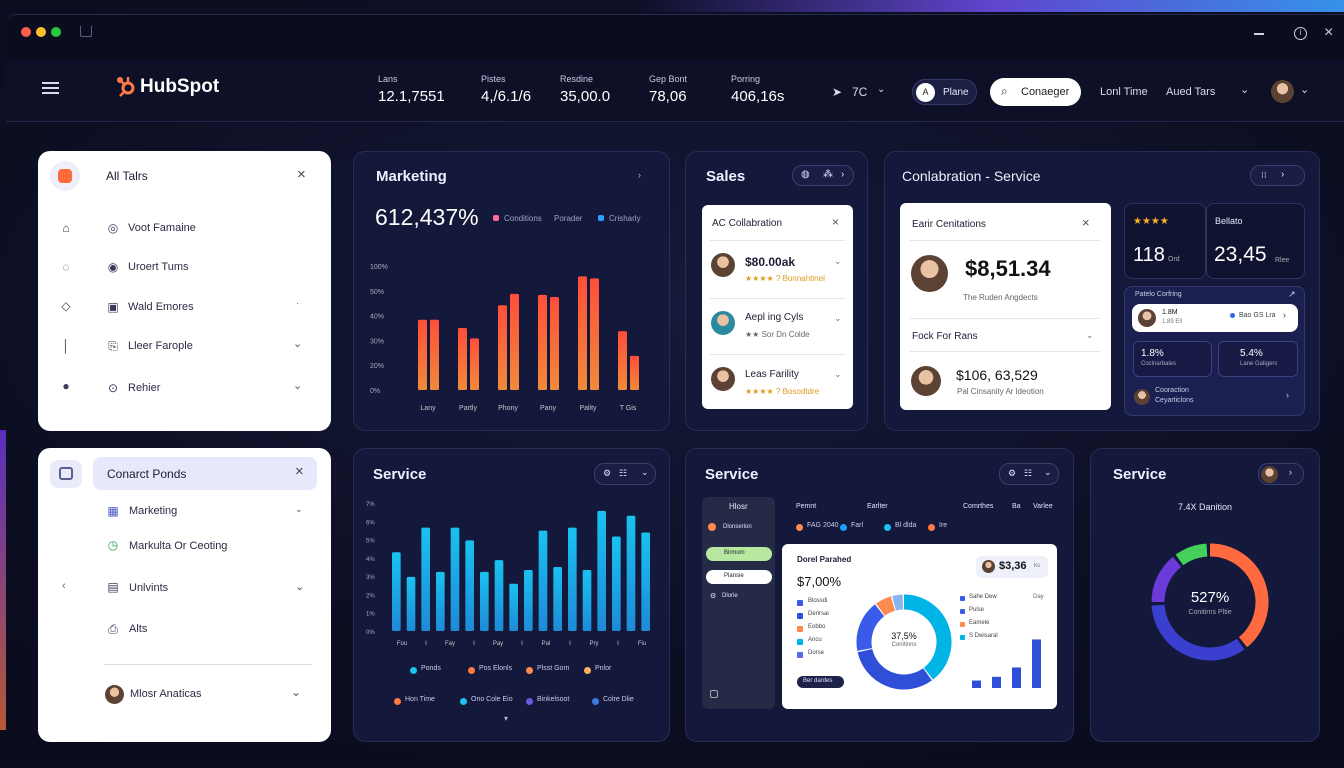  What do you see at coordinates (607, 473) in the screenshot?
I see `service1-settings-icon: ⚙` at bounding box center [607, 473].